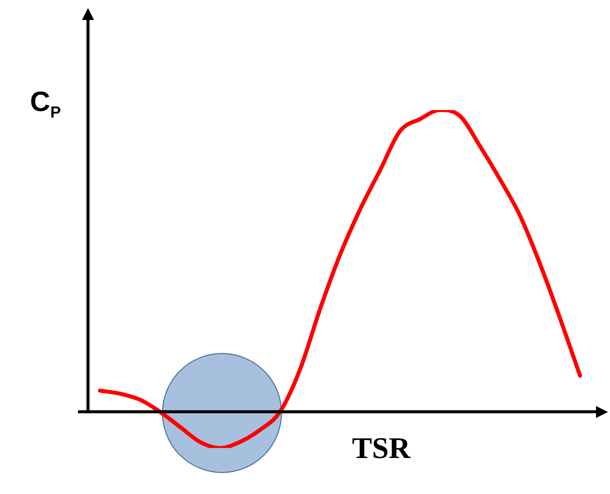 This screenshot has height=494, width=610. I want to click on x-axis-title: TSR, so click(381, 449).